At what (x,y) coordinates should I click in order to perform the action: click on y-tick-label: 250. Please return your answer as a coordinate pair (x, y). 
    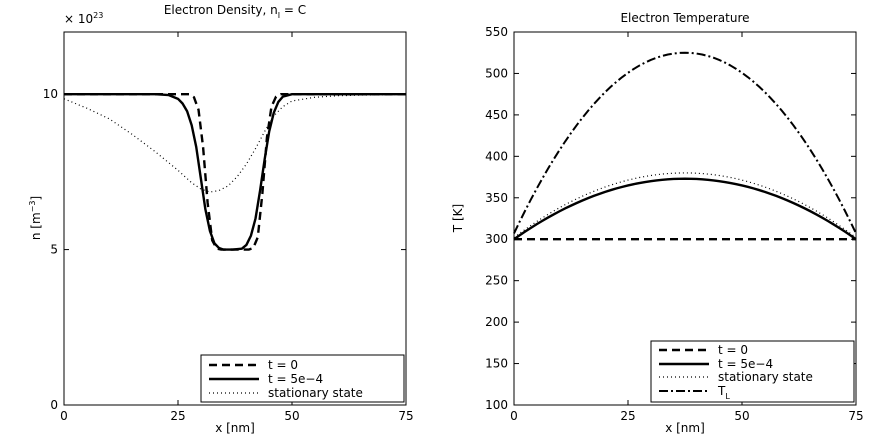
    Looking at the image, I should click on (496, 281).